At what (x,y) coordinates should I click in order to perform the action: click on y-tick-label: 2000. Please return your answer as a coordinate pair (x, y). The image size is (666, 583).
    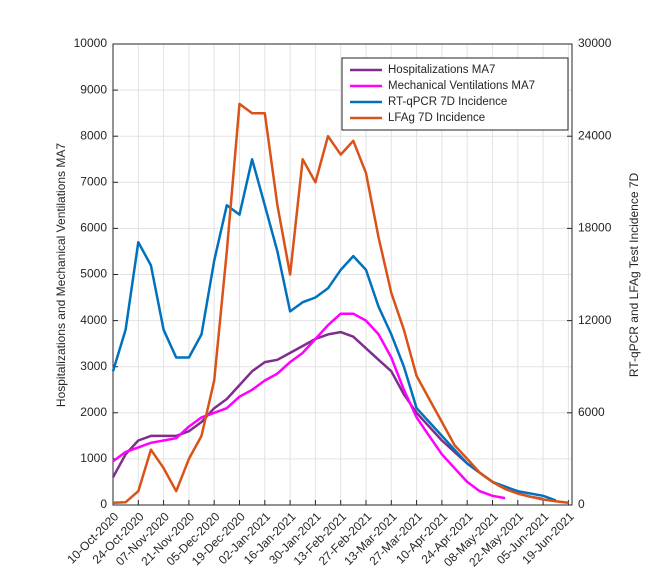
    Looking at the image, I should click on (93, 412).